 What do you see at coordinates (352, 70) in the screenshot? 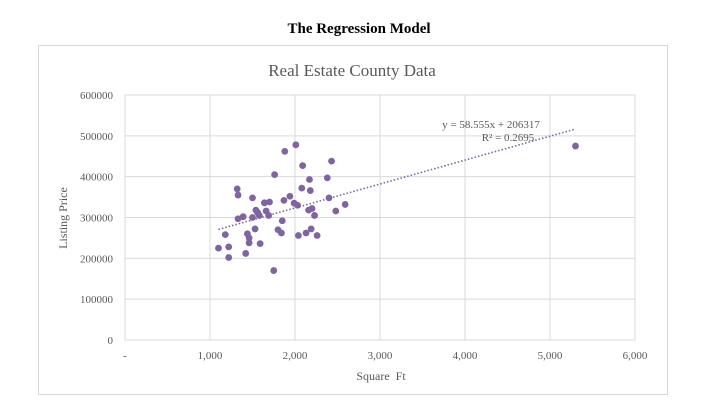
I see `chart-title: Real Estate County Data` at bounding box center [352, 70].